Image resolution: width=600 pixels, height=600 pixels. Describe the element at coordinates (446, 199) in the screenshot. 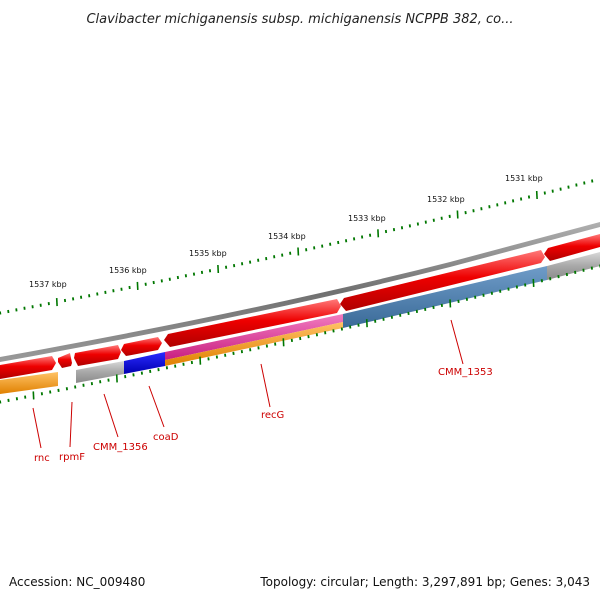

I see `kbp-label-1532: 1532 kbp` at that location.